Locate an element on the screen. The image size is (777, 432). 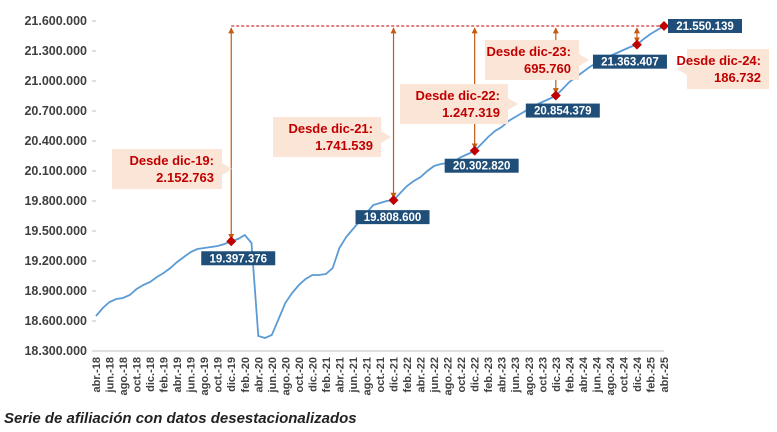
x-tick-label: jun.-19 is located at coordinates (192, 375).